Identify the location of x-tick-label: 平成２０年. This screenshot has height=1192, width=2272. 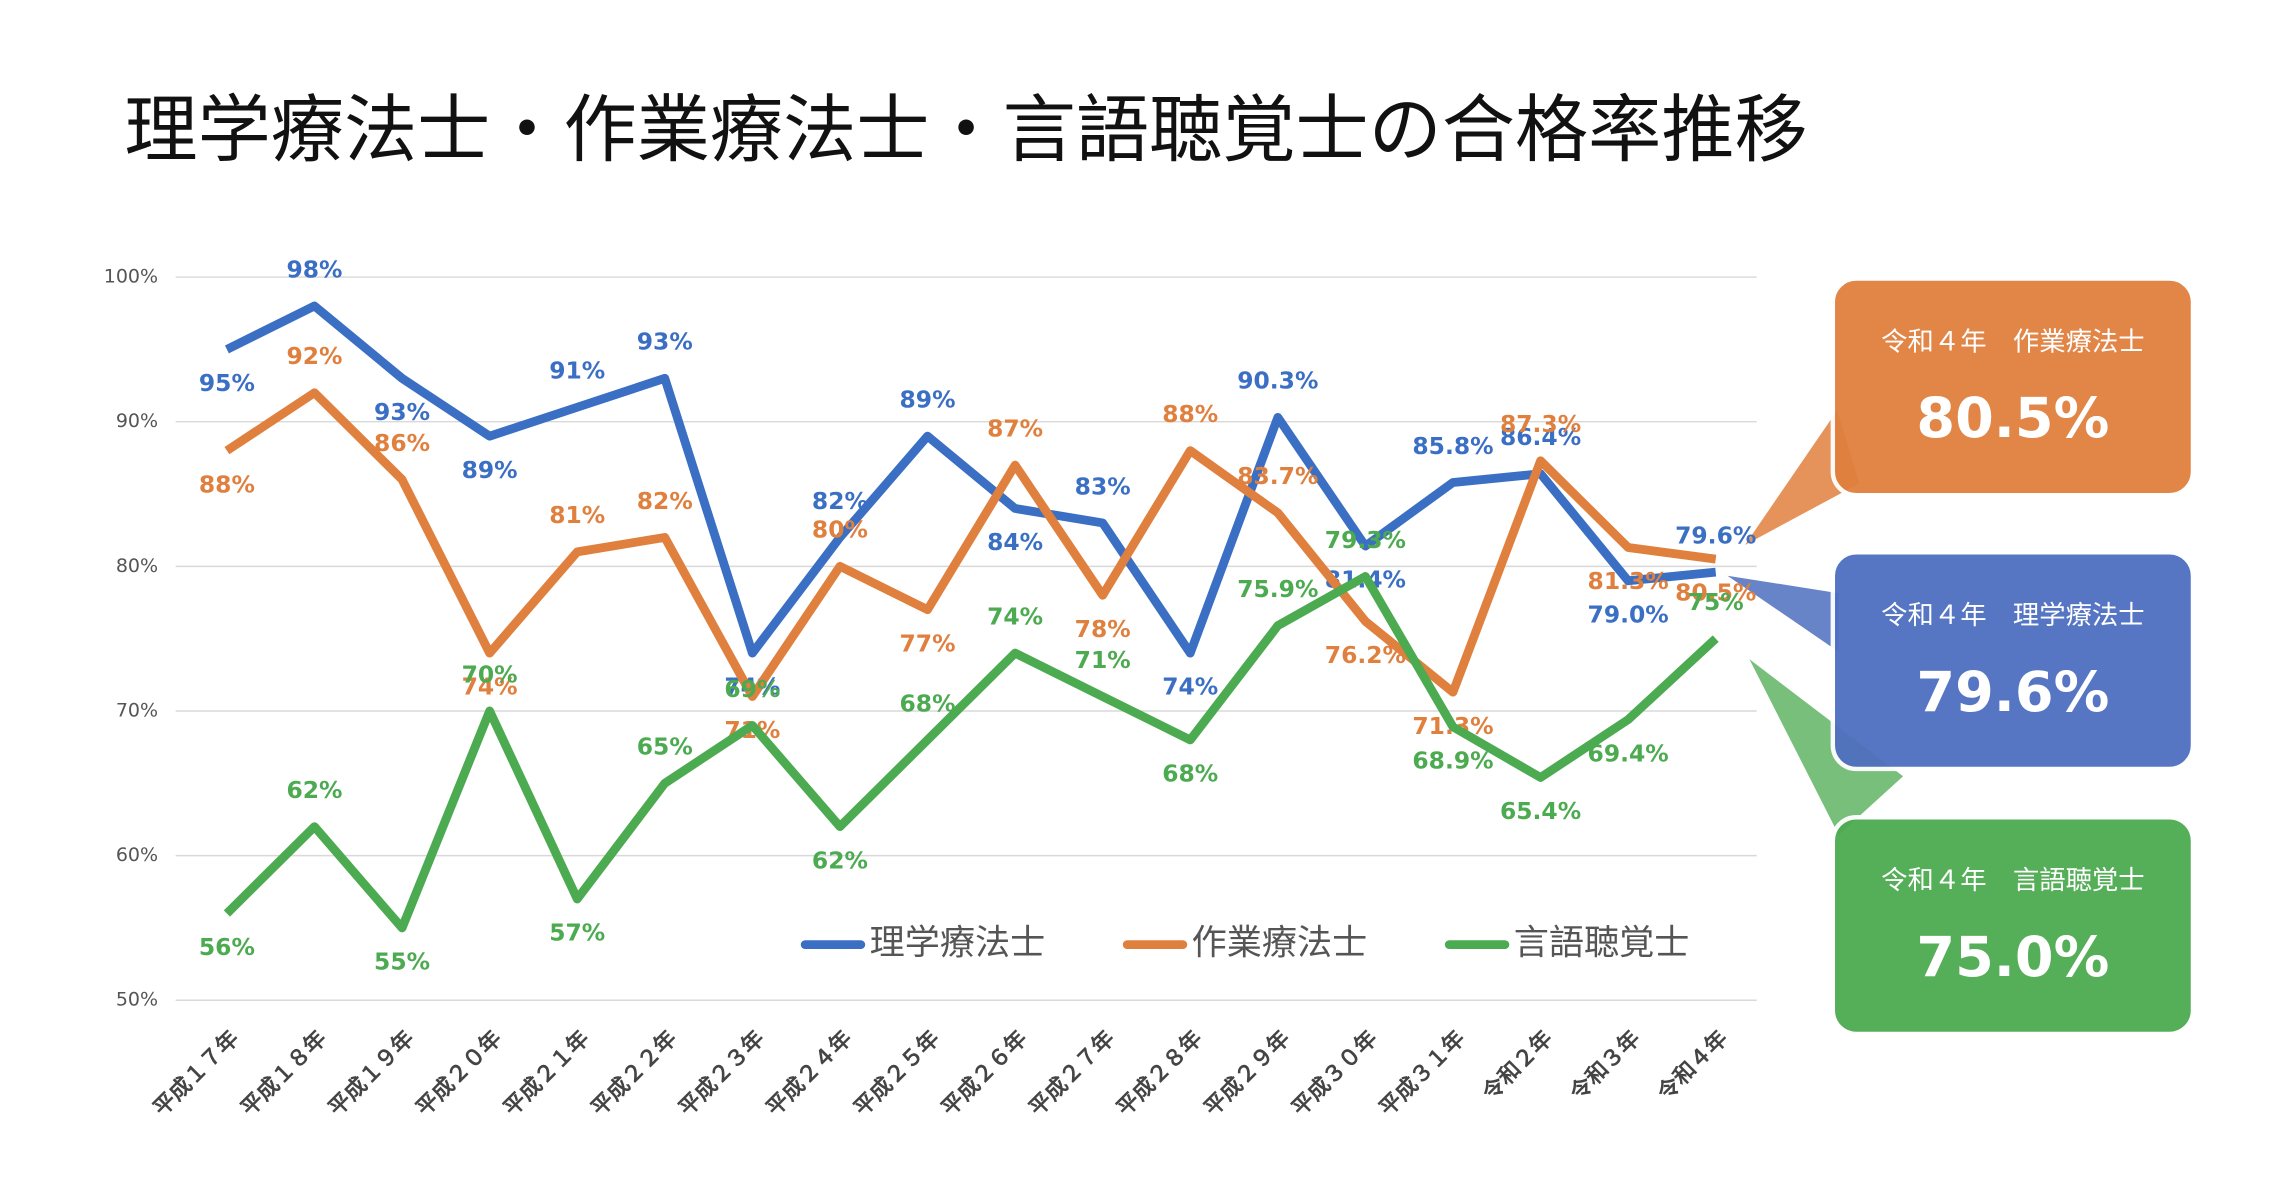
(459, 1073).